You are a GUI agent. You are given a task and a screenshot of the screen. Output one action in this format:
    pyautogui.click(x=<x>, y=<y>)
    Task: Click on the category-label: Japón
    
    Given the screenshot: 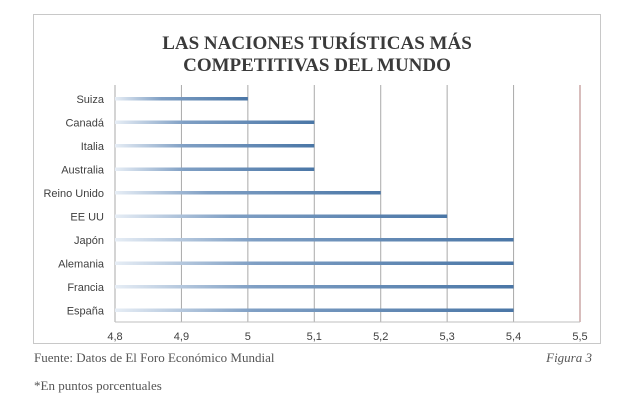 What is the action you would take?
    pyautogui.click(x=89, y=241)
    